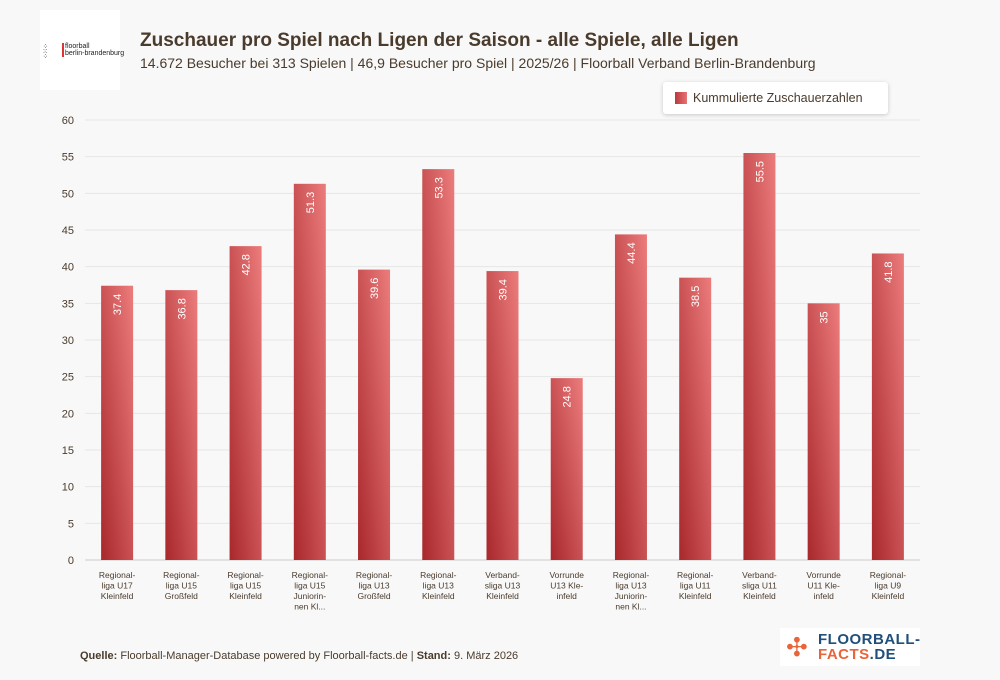 The image size is (1000, 680). I want to click on floorball-facts-logo: ✣ FLOORBALL- FACTS.DE, so click(850, 647).